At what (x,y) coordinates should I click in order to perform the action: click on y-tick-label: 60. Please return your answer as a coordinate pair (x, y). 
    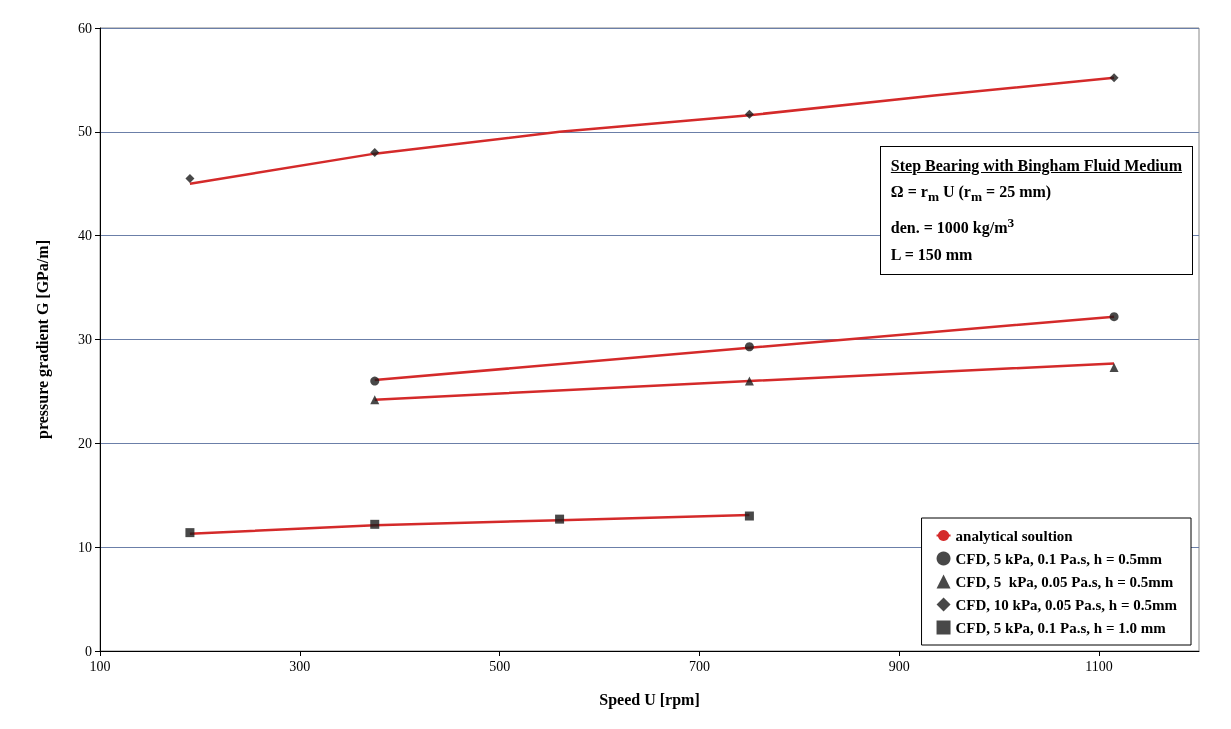
    Looking at the image, I should click on (85, 28).